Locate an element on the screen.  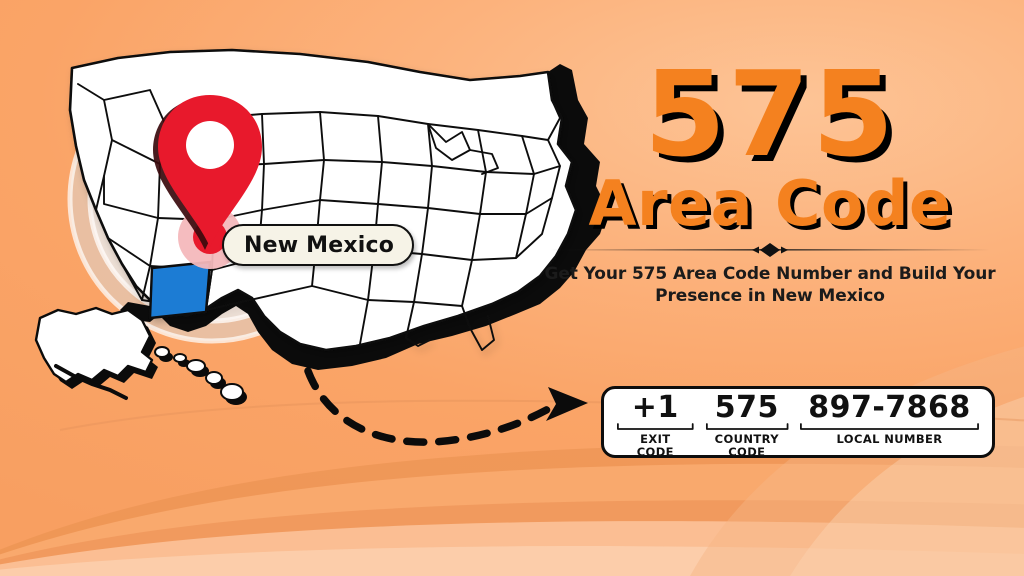
map-pin-label: New Mexico is located at coordinates (318, 245).